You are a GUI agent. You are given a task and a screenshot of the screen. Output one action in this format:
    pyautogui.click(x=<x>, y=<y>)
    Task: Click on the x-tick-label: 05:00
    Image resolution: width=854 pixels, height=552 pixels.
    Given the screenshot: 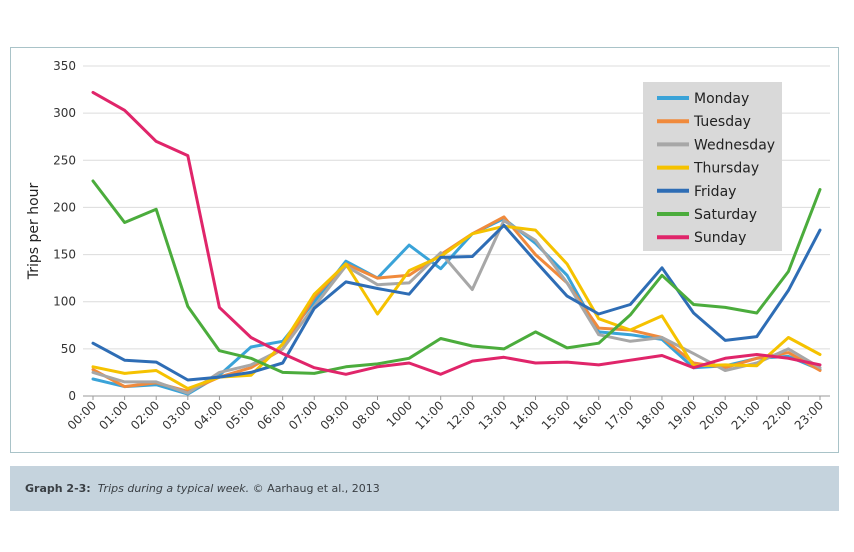 What is the action you would take?
    pyautogui.click(x=240, y=415)
    